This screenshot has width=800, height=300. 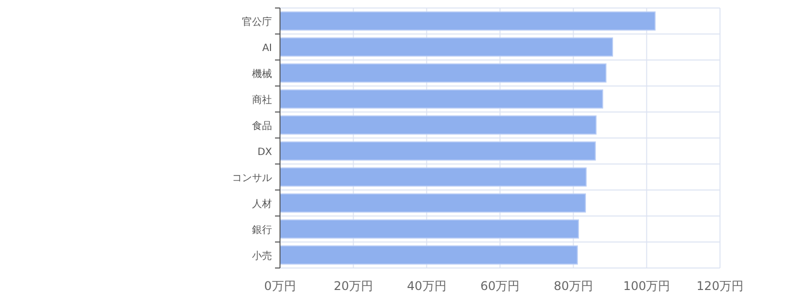 I want to click on x-tick-label: 60万円, so click(x=500, y=286).